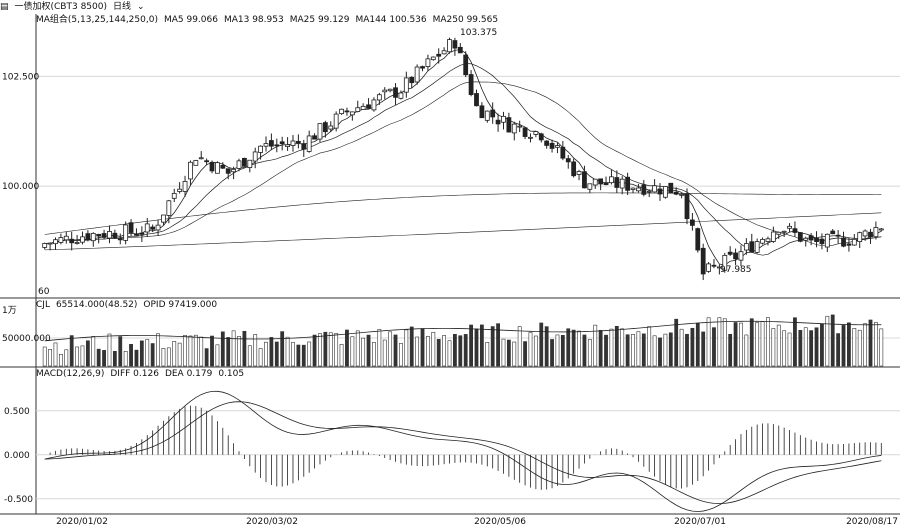 This screenshot has height=527, width=900. Describe the element at coordinates (44, 292) in the screenshot. I see `left-marker-label: 60` at that location.